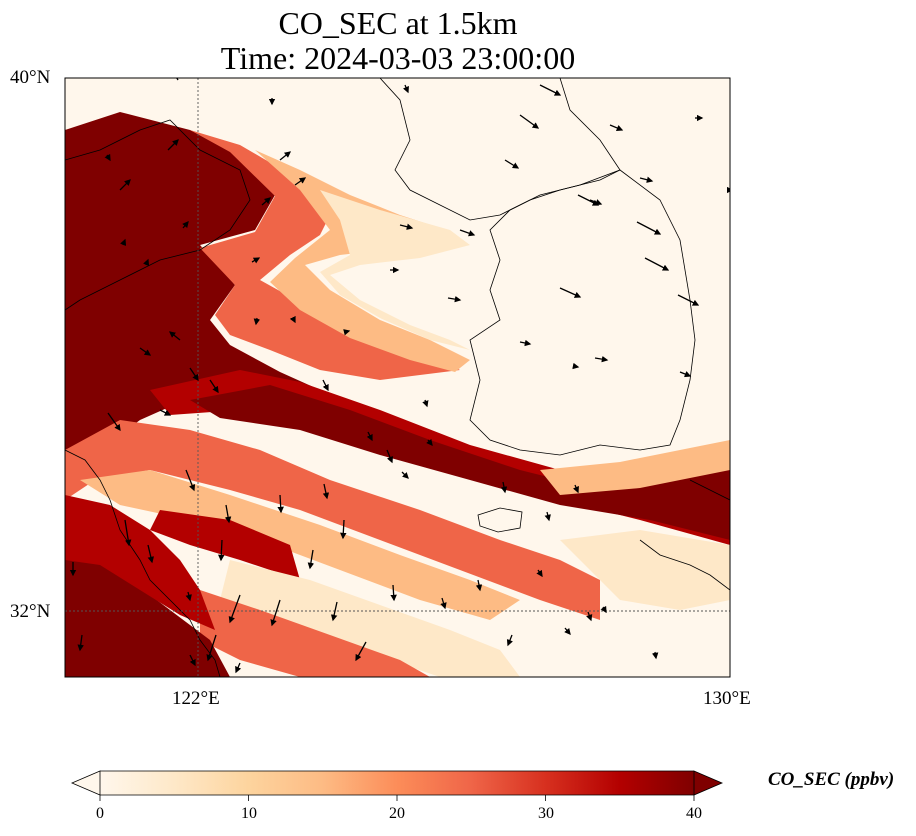 The image size is (916, 836). Describe the element at coordinates (398, 23) in the screenshot. I see `title-line-1: CO_SEC at 1.5km` at that location.